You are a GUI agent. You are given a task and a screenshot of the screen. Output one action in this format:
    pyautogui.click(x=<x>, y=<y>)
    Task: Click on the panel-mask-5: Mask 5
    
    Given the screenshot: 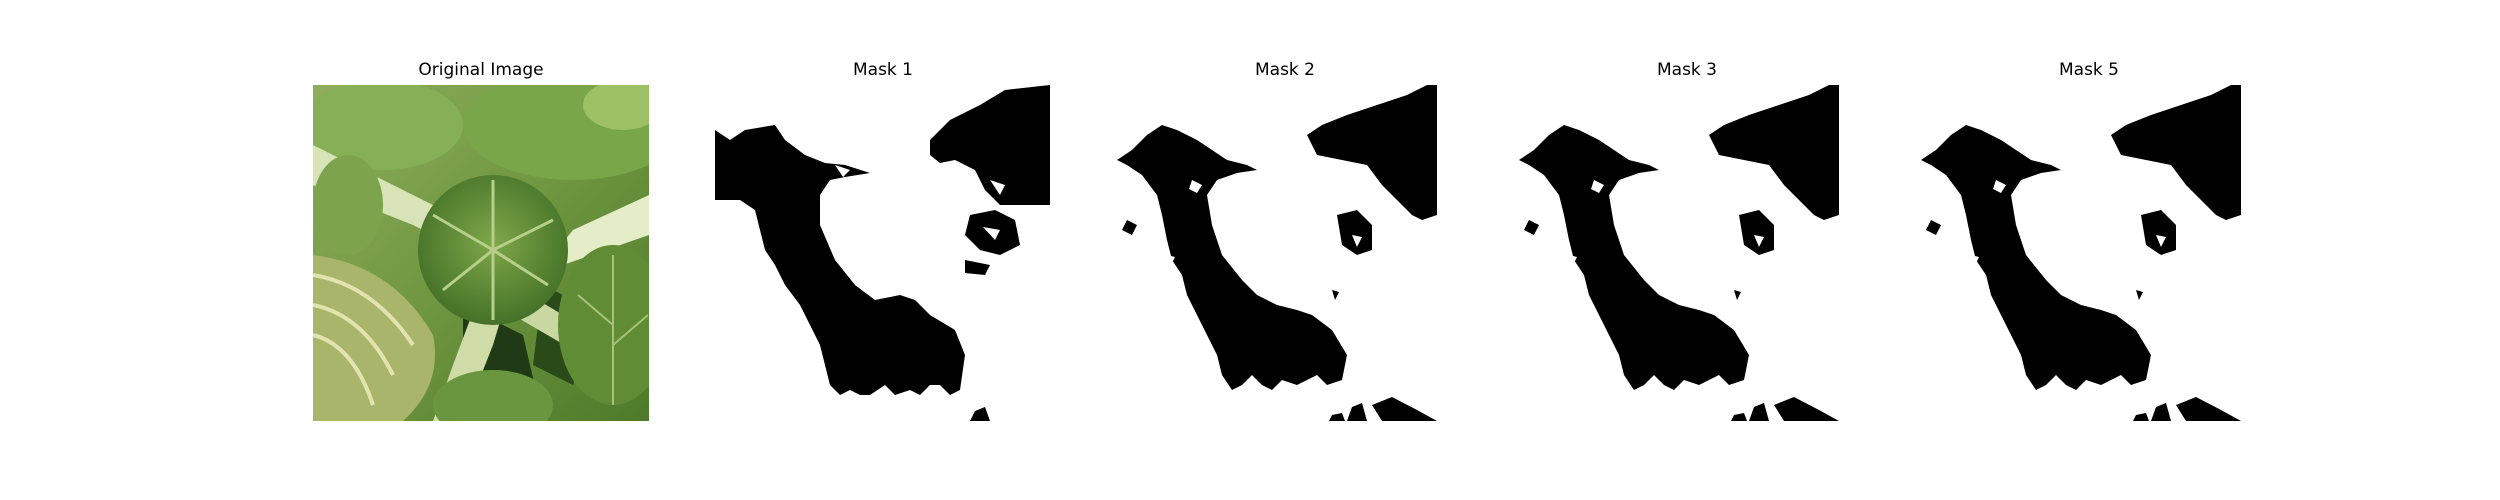 What is the action you would take?
    pyautogui.click(x=2089, y=250)
    